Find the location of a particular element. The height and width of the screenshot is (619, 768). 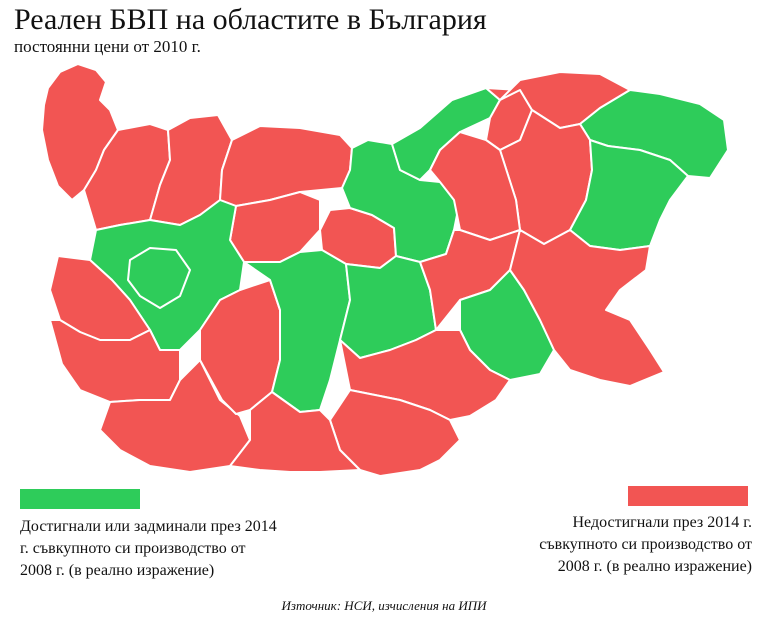

region-varna is located at coordinates (629, 195).